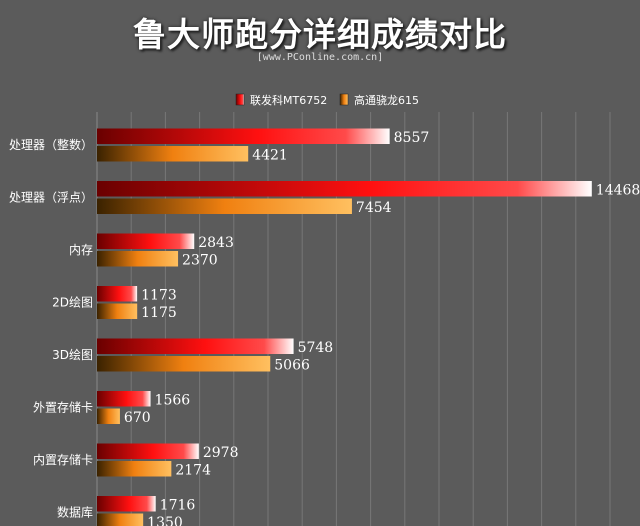 The width and height of the screenshot is (640, 526). I want to click on data-label: 14468, so click(618, 191).